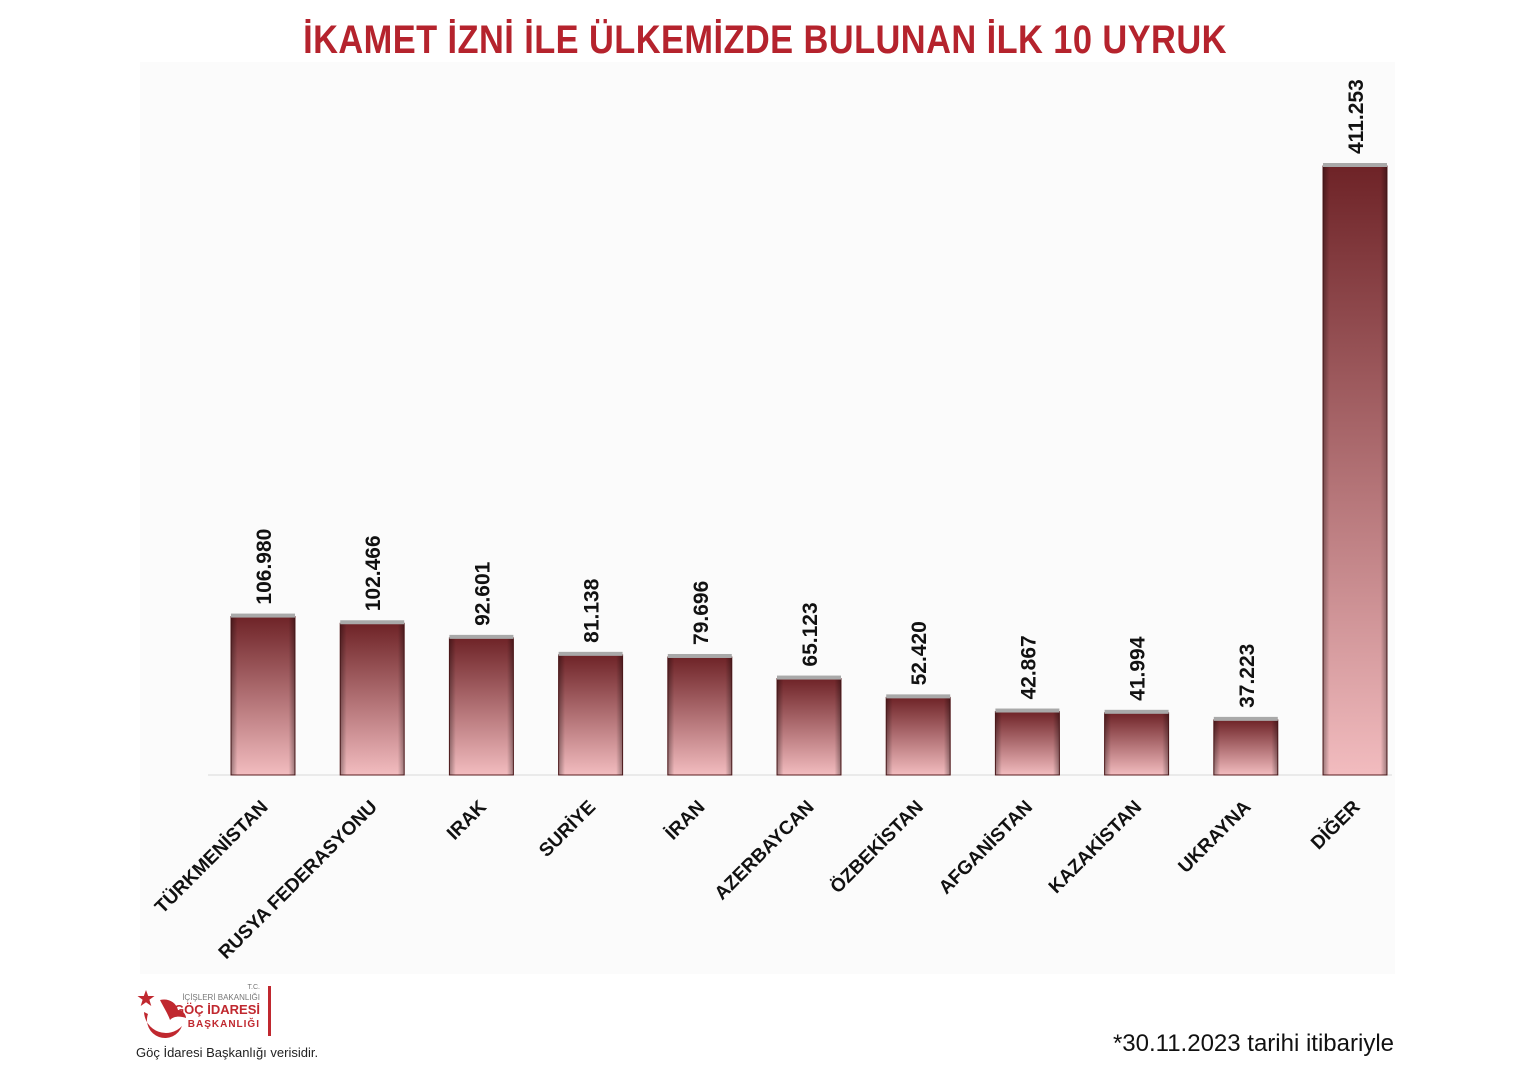 This screenshot has width=1530, height=1084. What do you see at coordinates (701, 613) in the screenshot?
I see `data-label: 79.696` at bounding box center [701, 613].